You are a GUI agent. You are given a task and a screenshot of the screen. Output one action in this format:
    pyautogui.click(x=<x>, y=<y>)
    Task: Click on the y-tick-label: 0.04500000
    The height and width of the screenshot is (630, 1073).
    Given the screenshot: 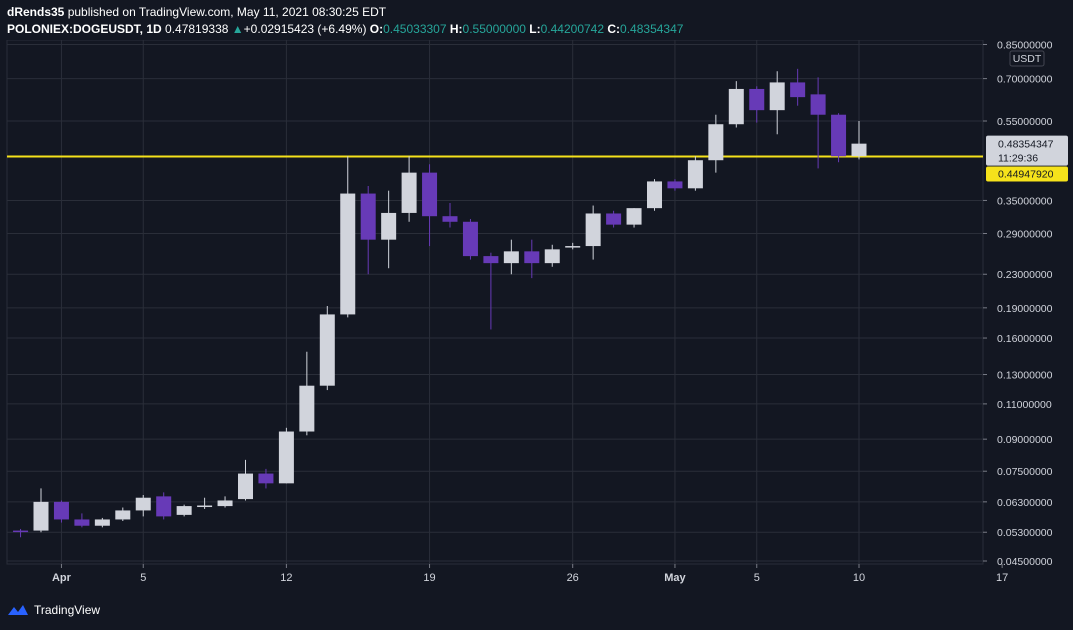 What is the action you would take?
    pyautogui.click(x=1025, y=562)
    